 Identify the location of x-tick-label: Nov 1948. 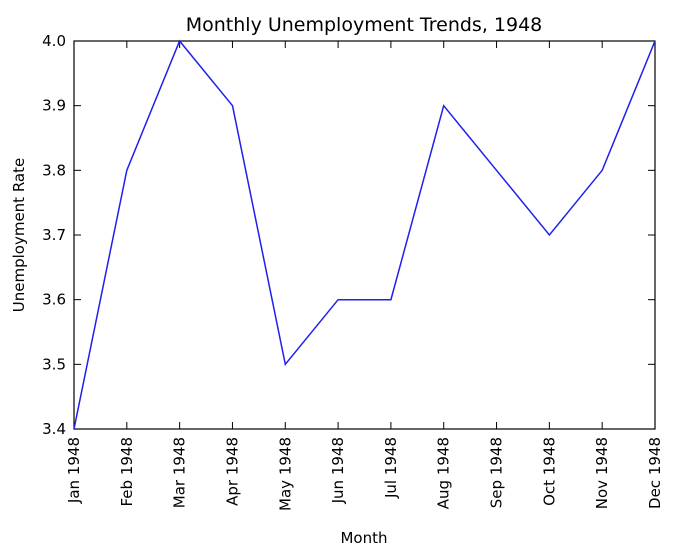
(602, 473).